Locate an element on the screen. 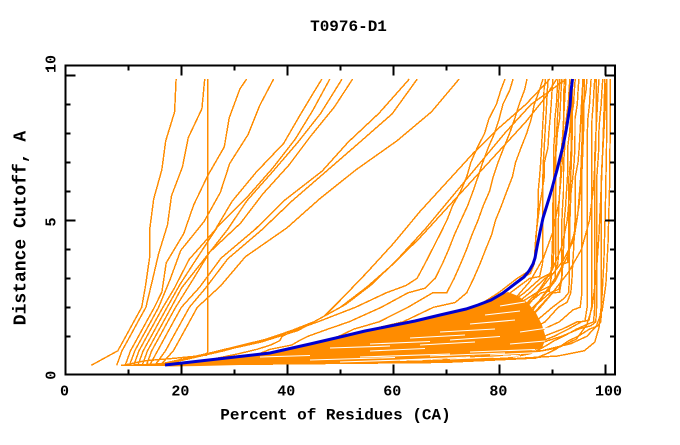  svg-text: 5 is located at coordinates (52, 221).